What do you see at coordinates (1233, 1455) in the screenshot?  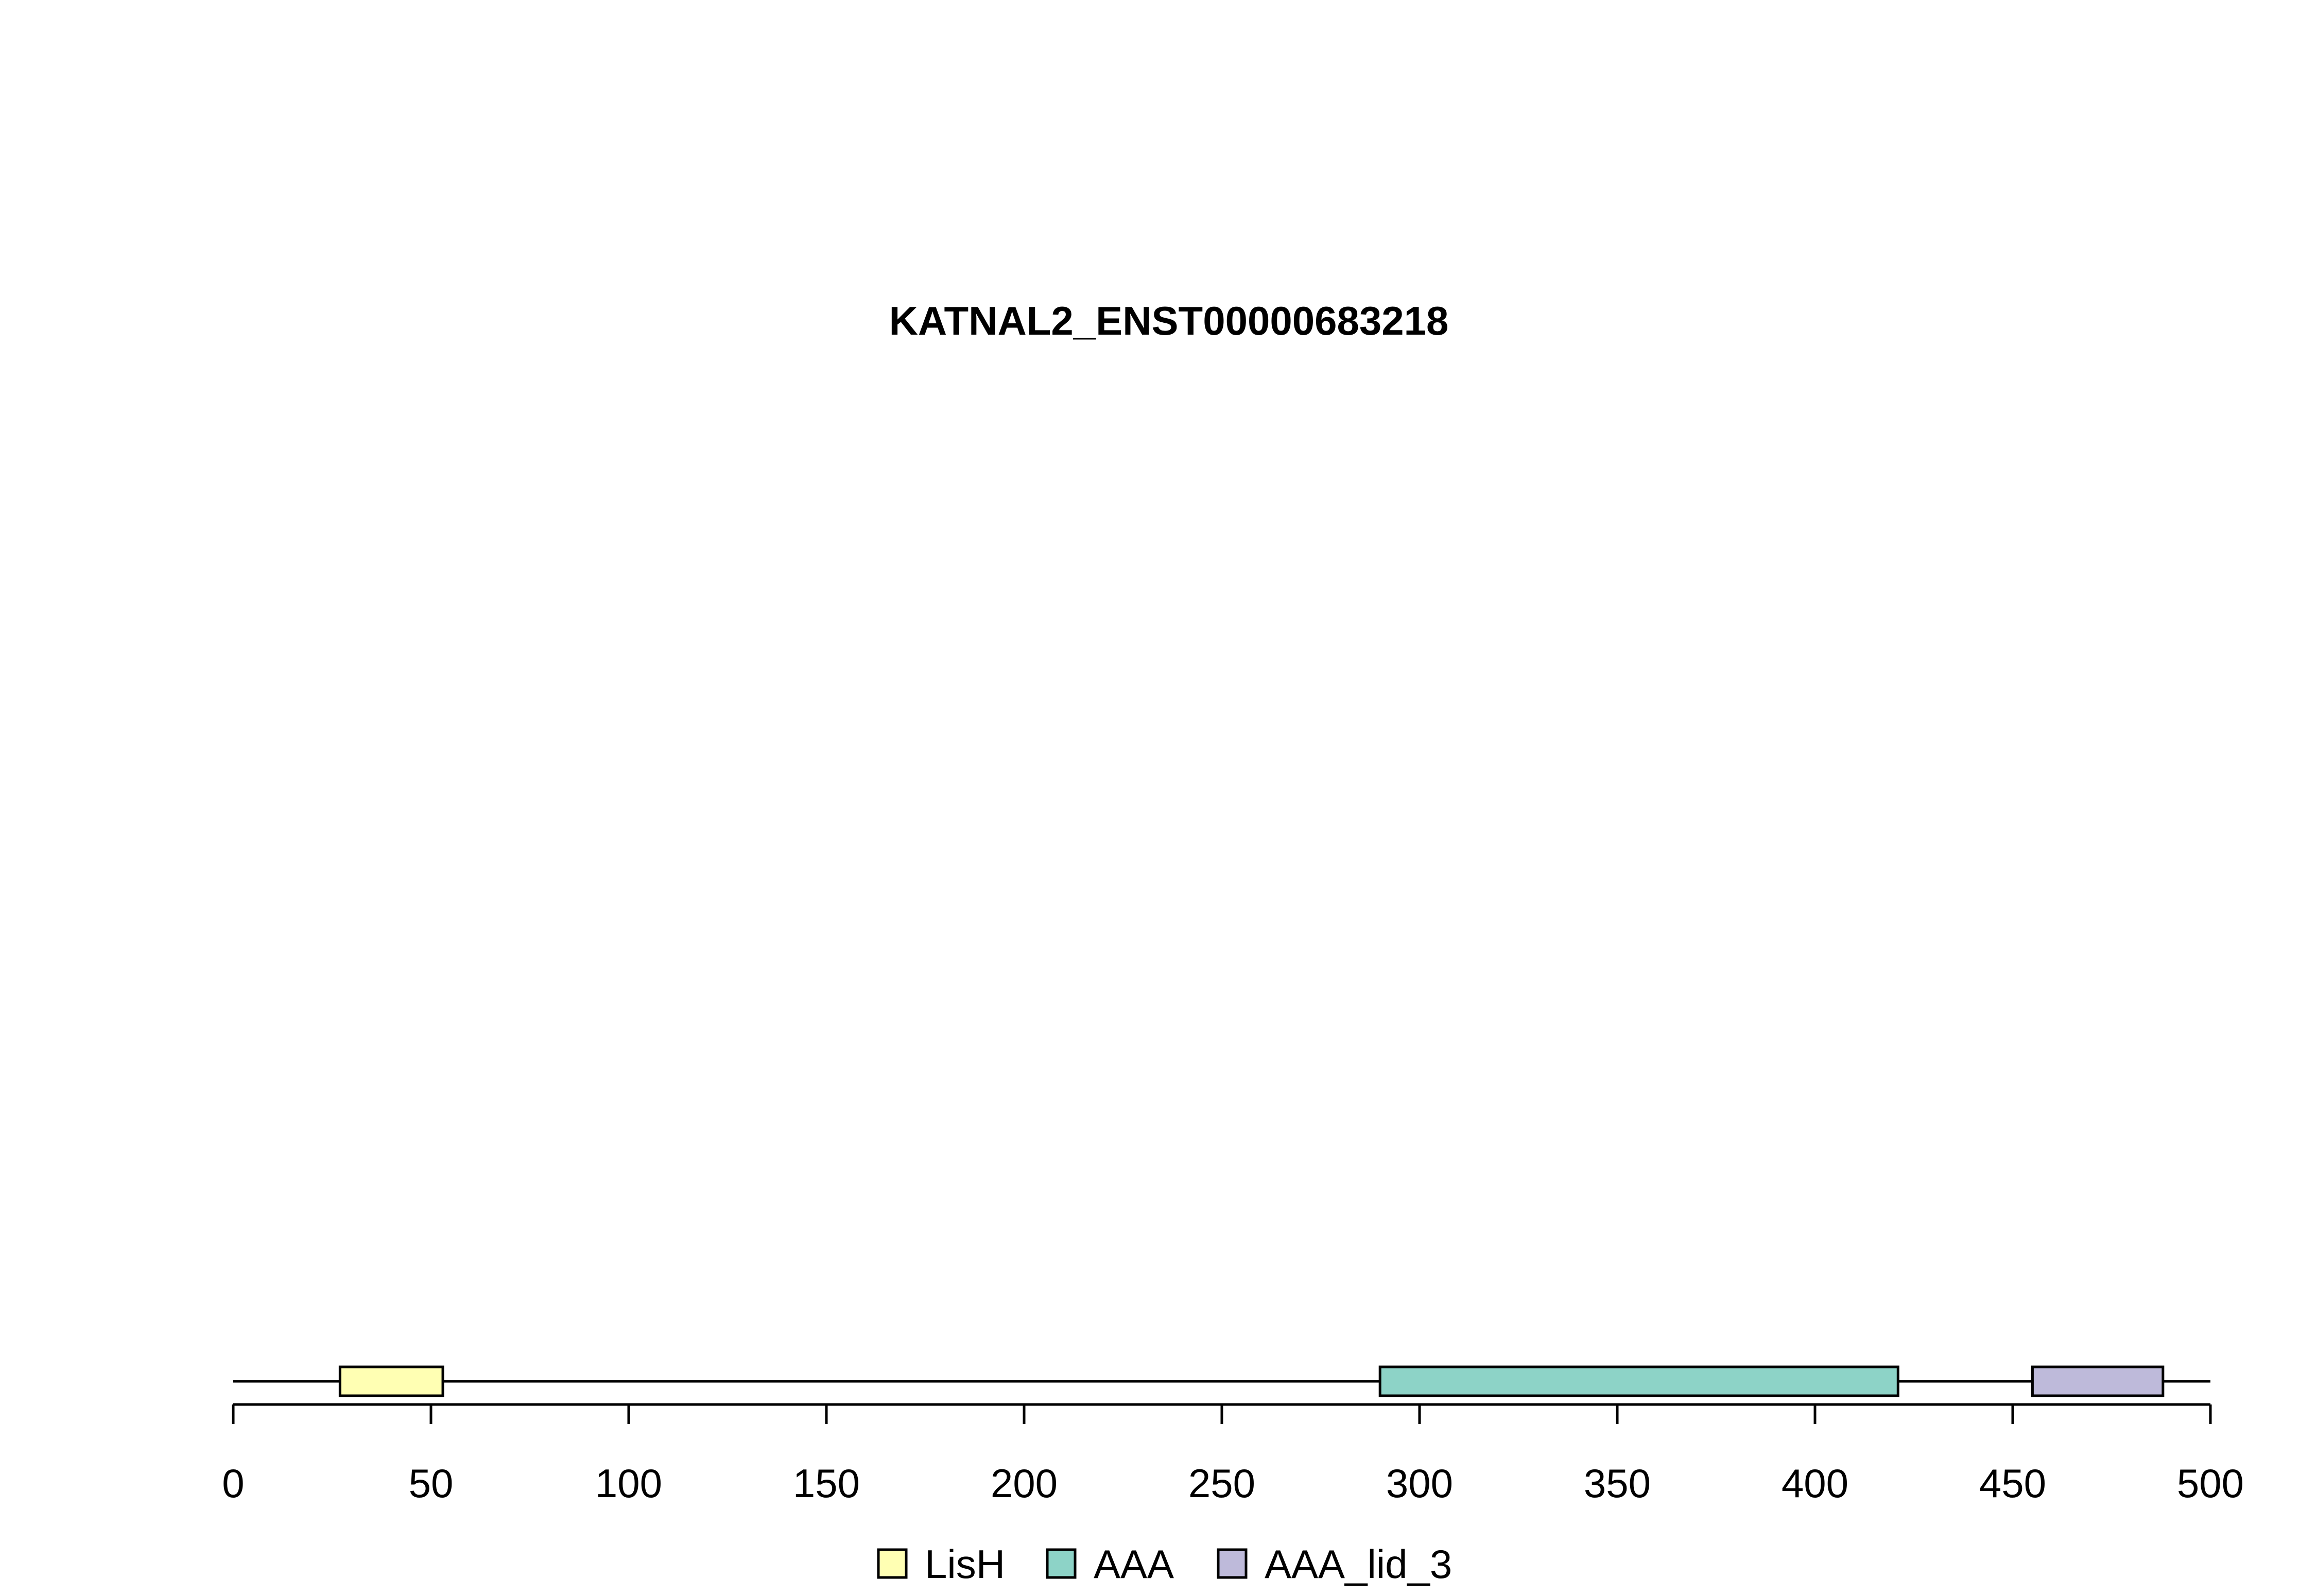 I see `x-axis-ticks: 0 50 100 150 200 250 300 350 400 450 500` at bounding box center [1233, 1455].